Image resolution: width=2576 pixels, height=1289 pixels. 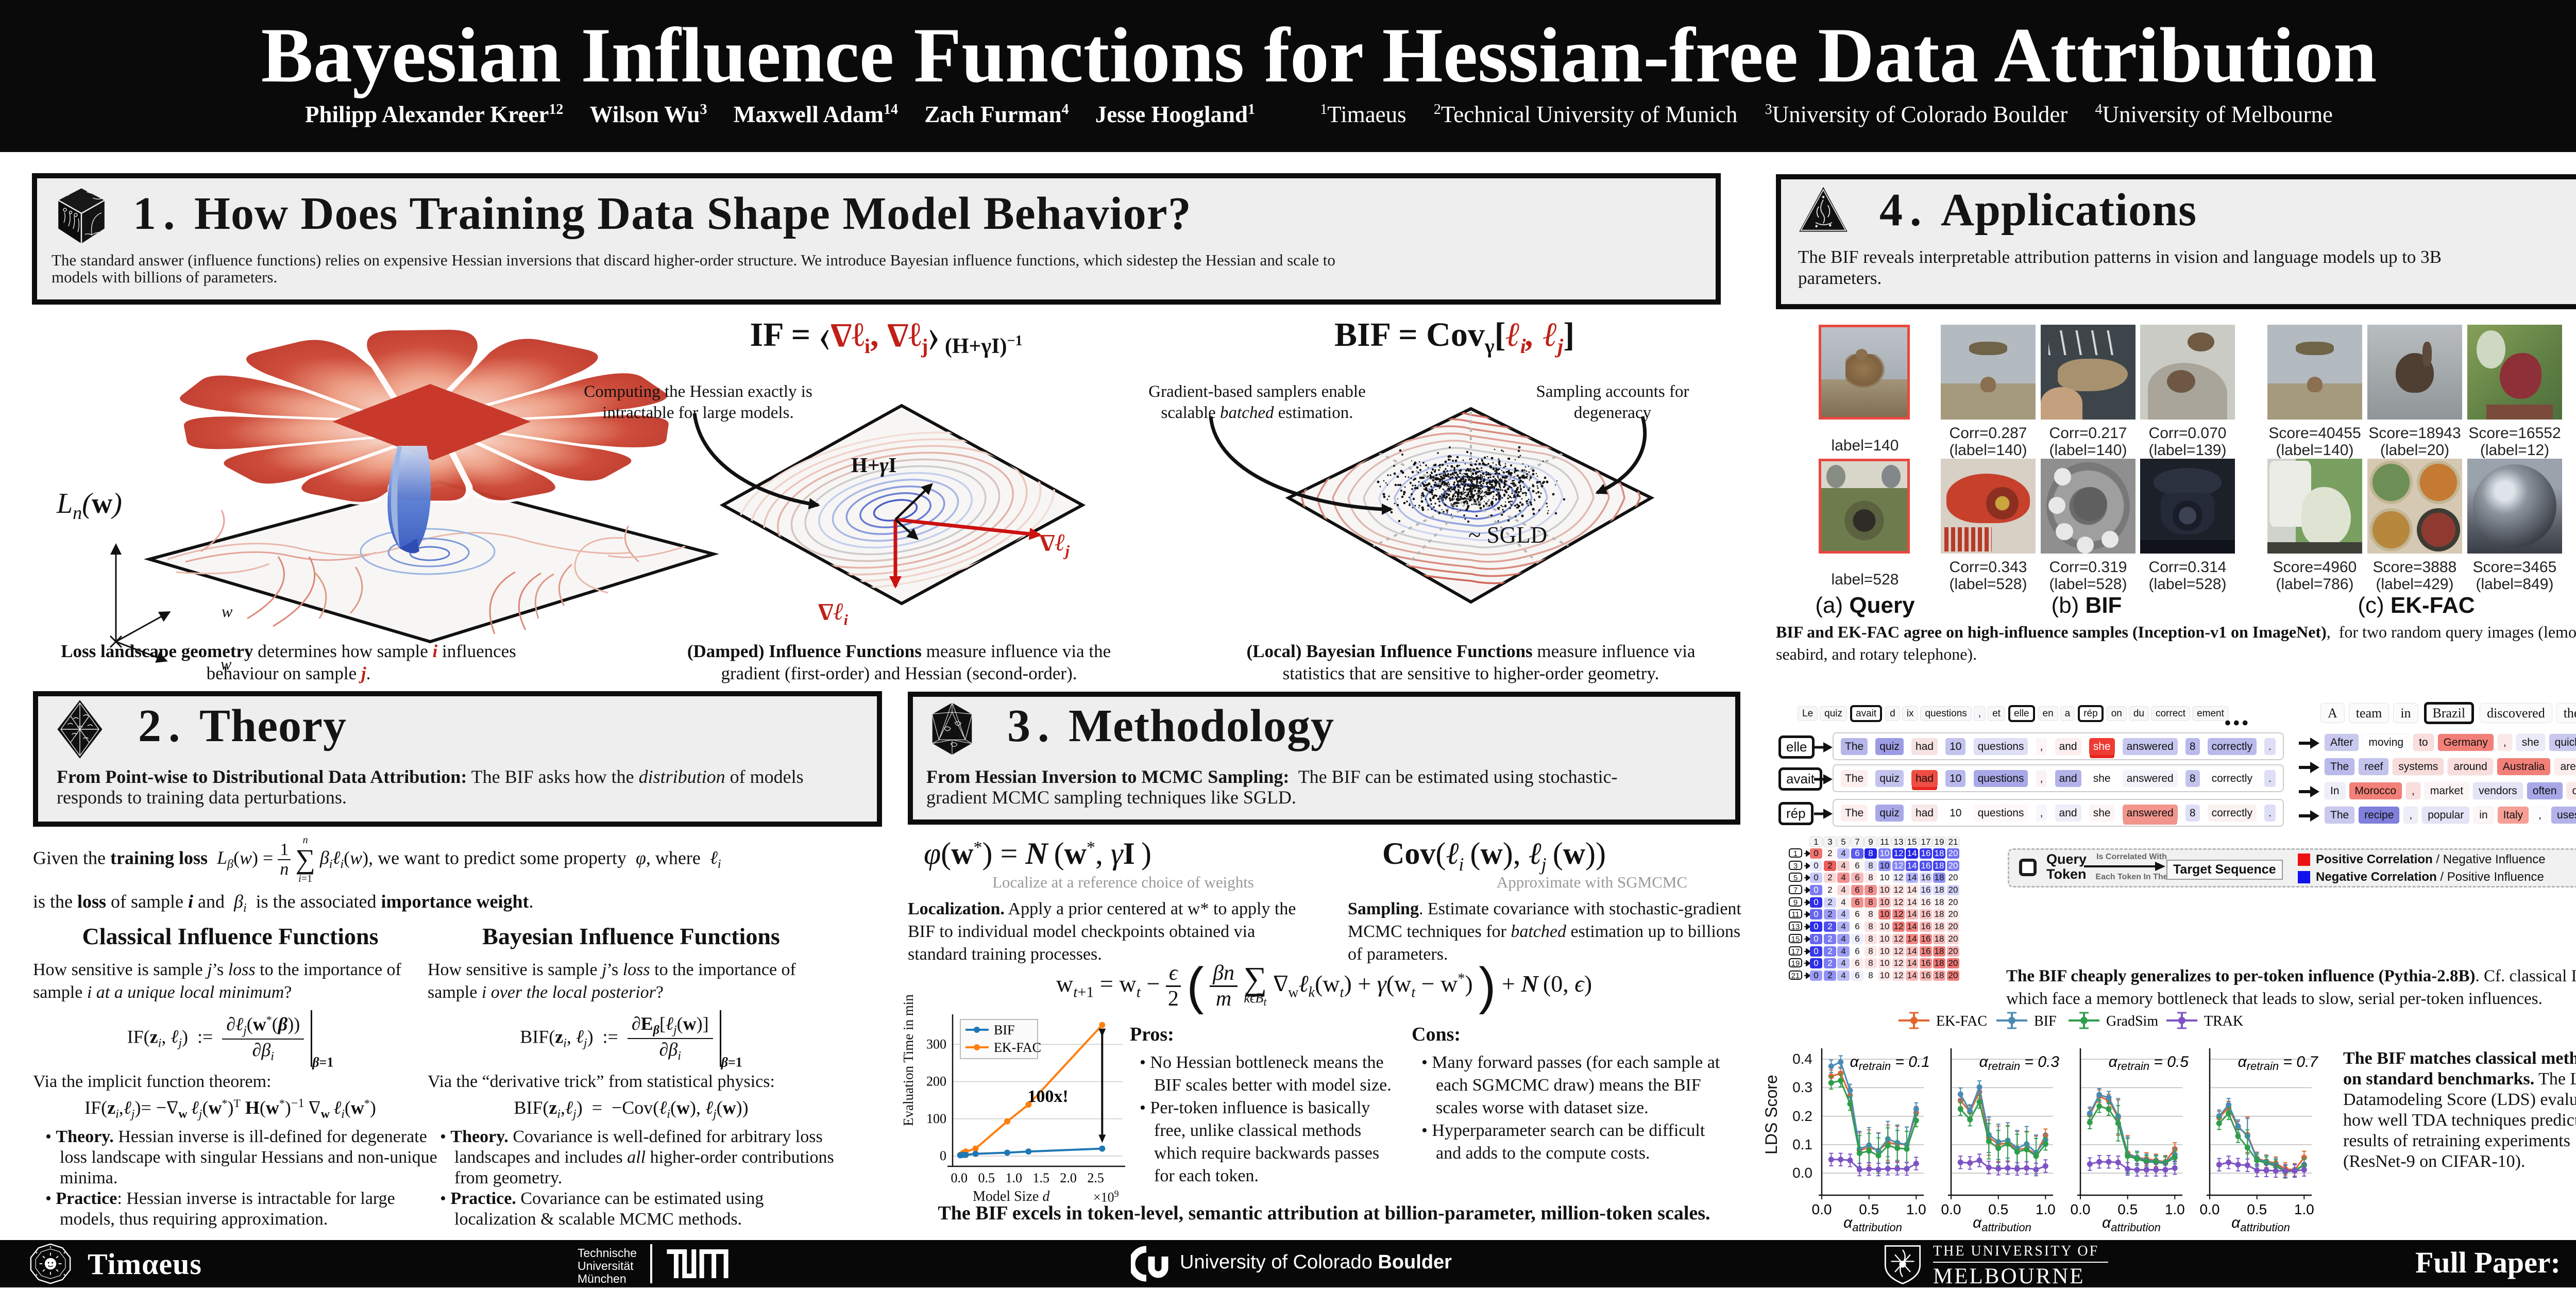 What do you see at coordinates (1068, 1177) in the screenshot?
I see `svg-text: 2.0` at bounding box center [1068, 1177].